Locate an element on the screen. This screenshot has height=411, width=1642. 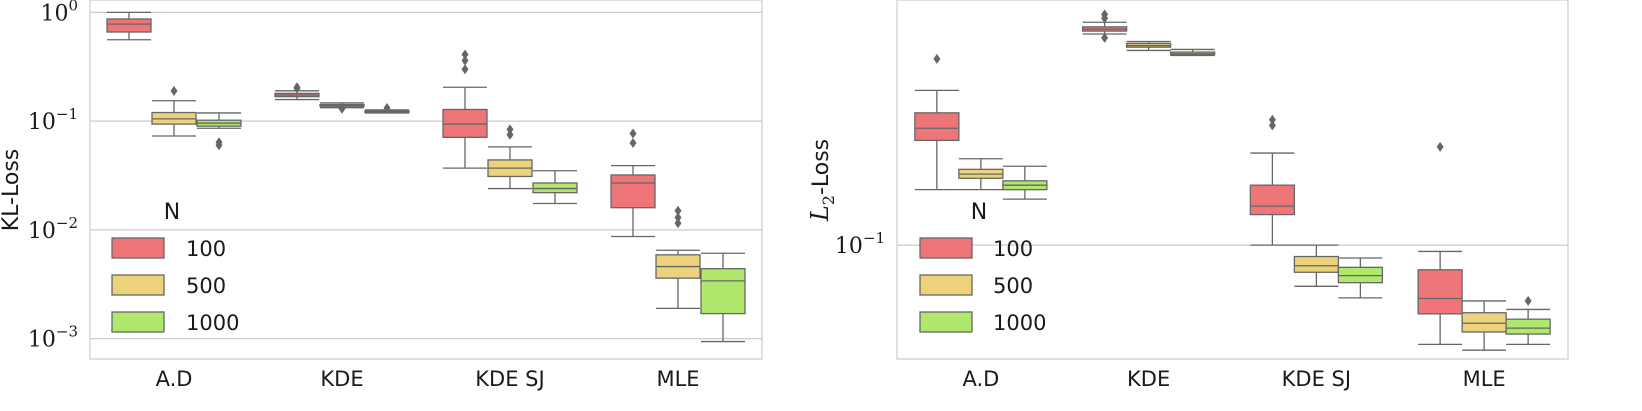
y-tick-label: 10⁻³ is located at coordinates (53, 338).